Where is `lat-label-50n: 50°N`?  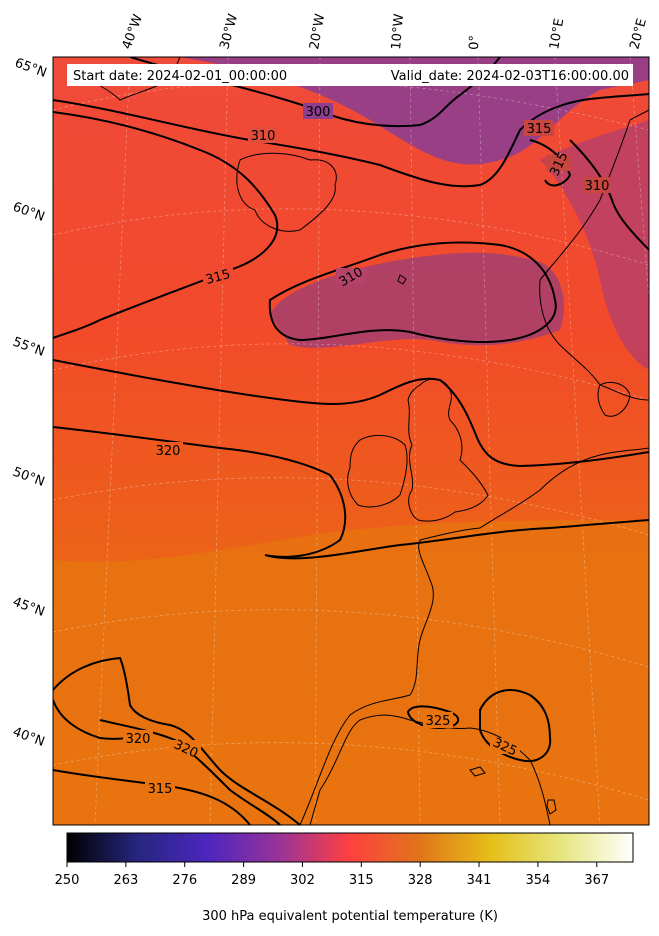 lat-label-50n: 50°N is located at coordinates (29, 477).